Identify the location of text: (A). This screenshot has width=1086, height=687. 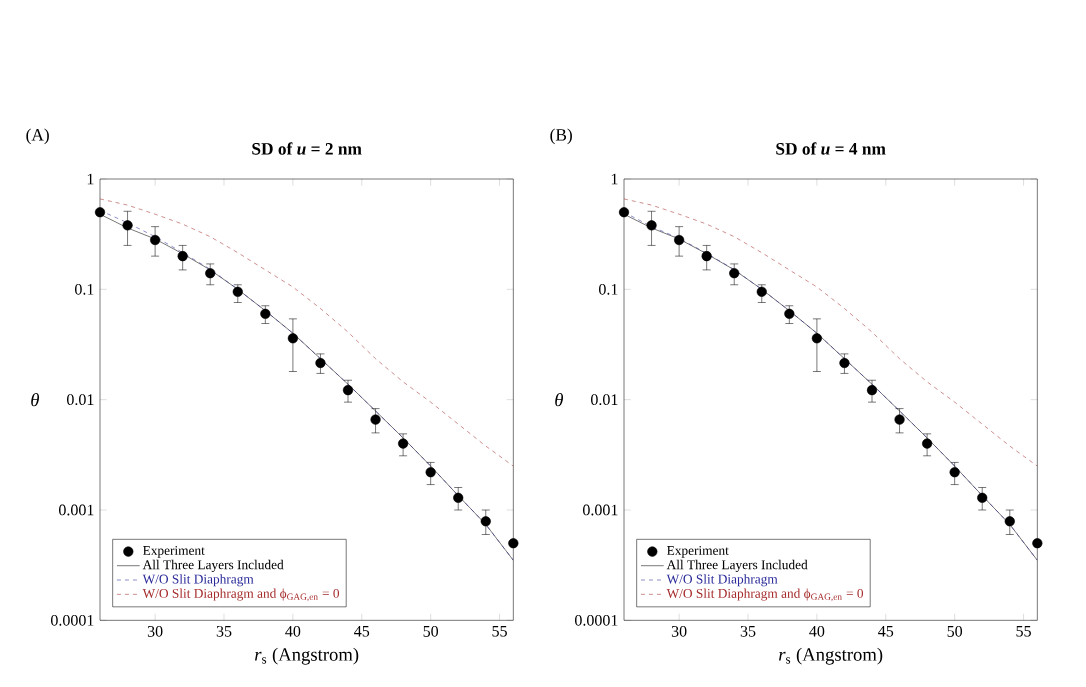
(37, 136).